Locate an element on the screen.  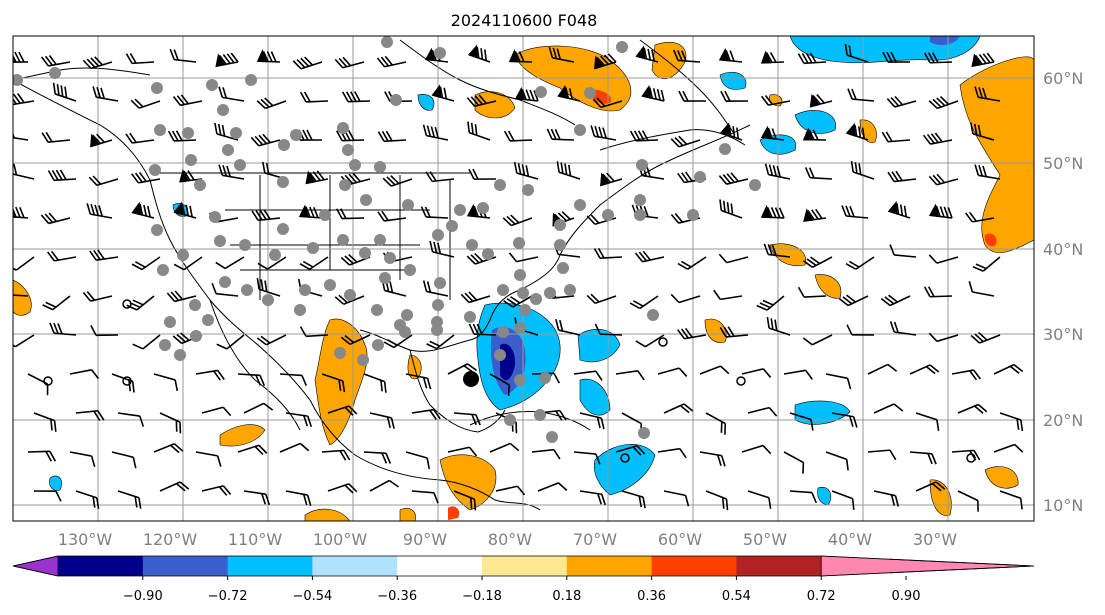
longitude-label: 120°W is located at coordinates (170, 539).